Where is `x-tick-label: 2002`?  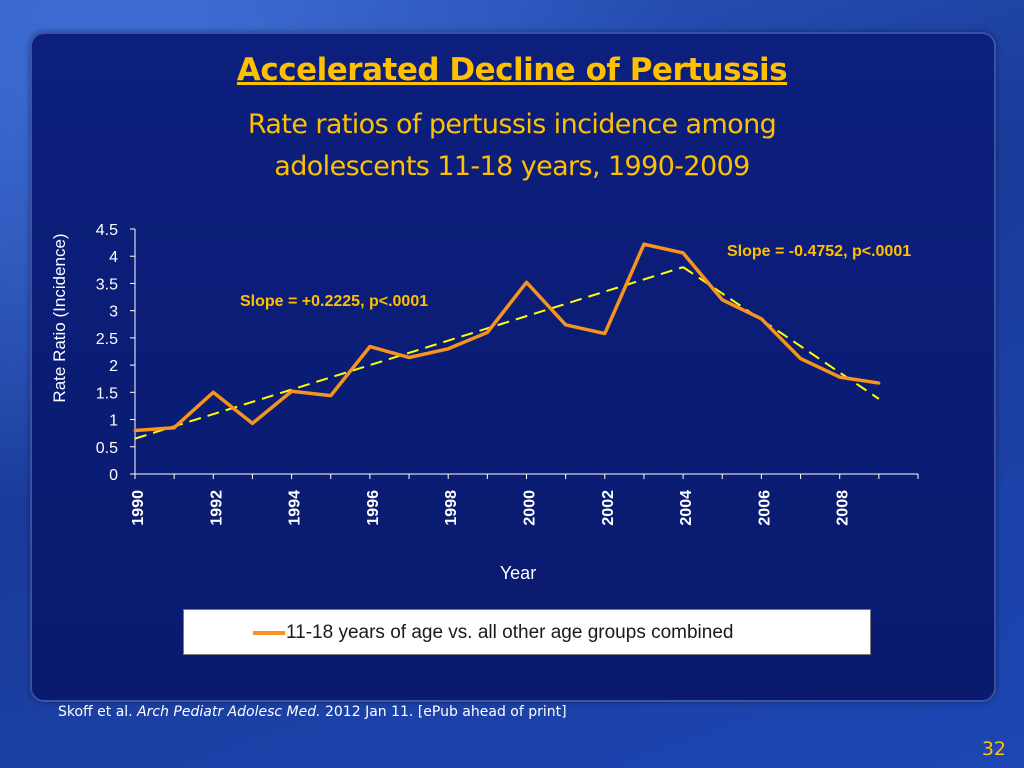
x-tick-label: 2002 is located at coordinates (608, 508).